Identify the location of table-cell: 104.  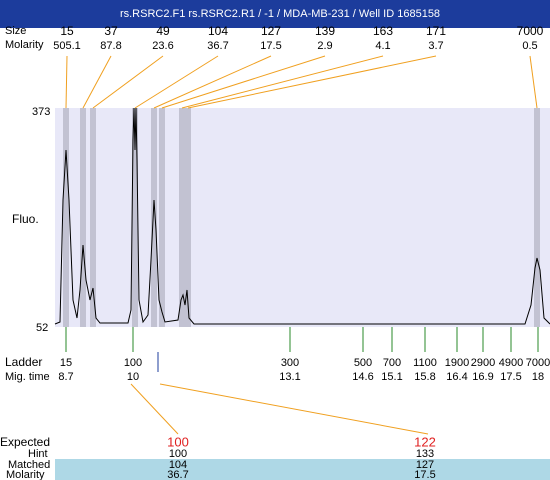
(178, 465).